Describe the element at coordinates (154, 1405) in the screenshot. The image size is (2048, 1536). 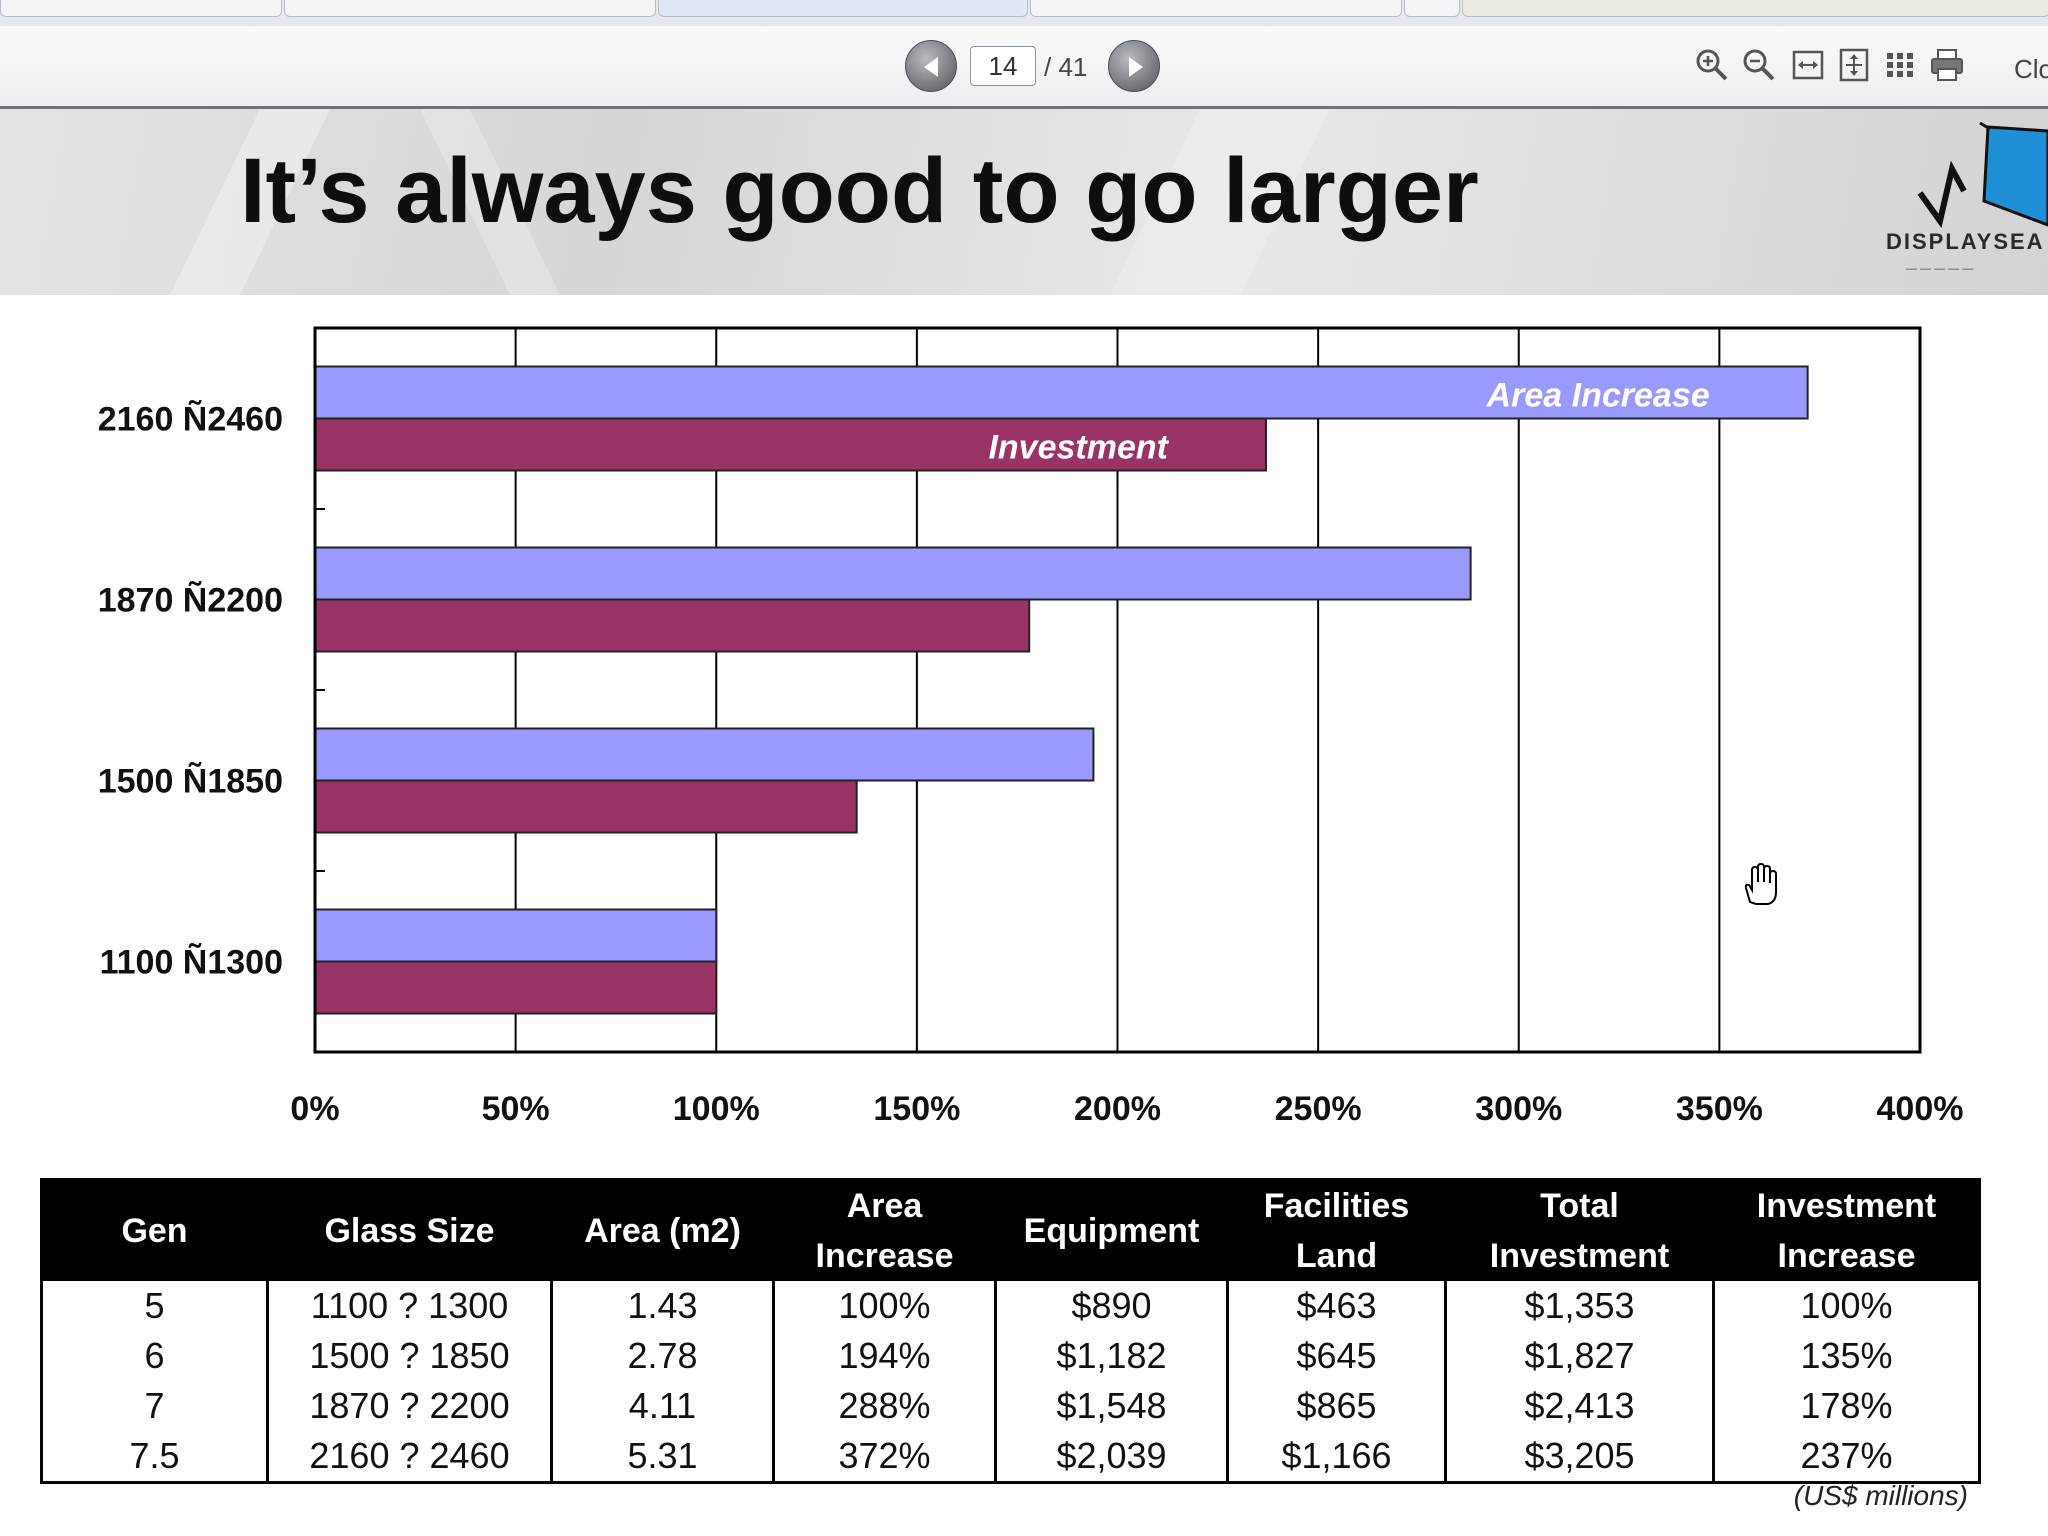
I see `table-cell: 7` at that location.